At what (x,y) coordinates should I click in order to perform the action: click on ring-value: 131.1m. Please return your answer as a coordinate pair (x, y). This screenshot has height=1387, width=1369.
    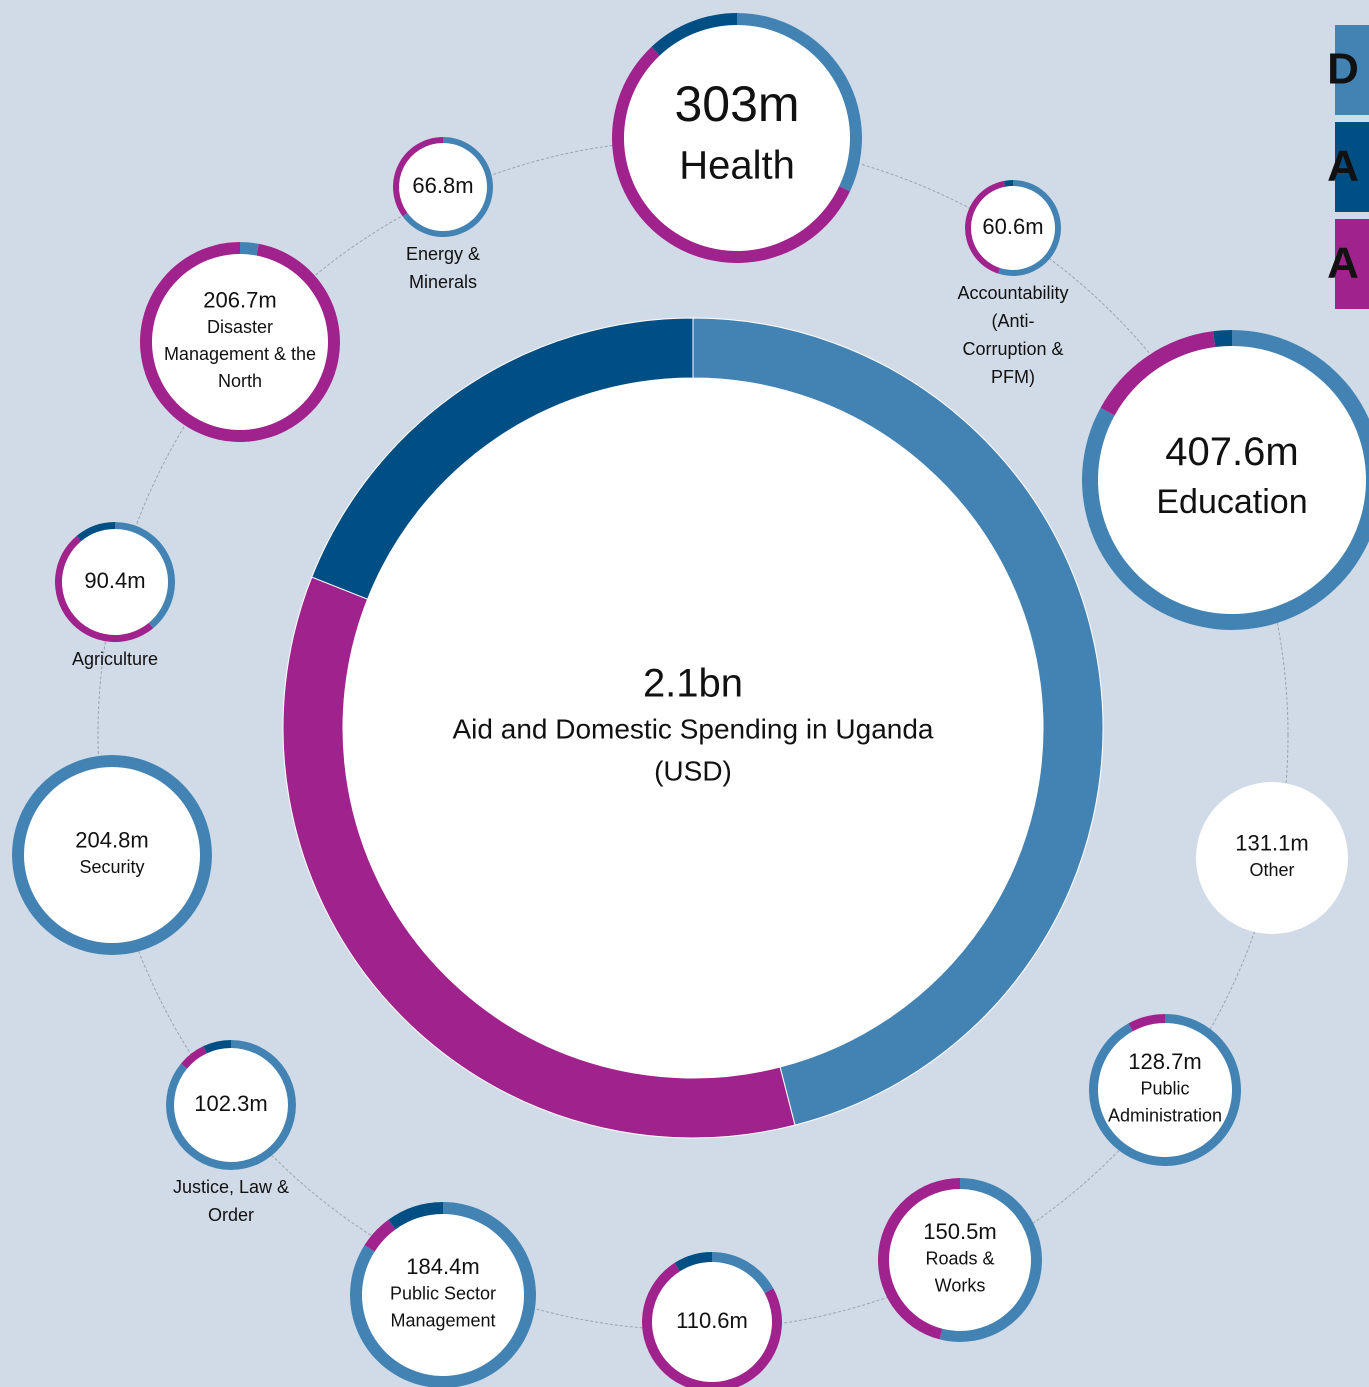
    Looking at the image, I should click on (1271, 842).